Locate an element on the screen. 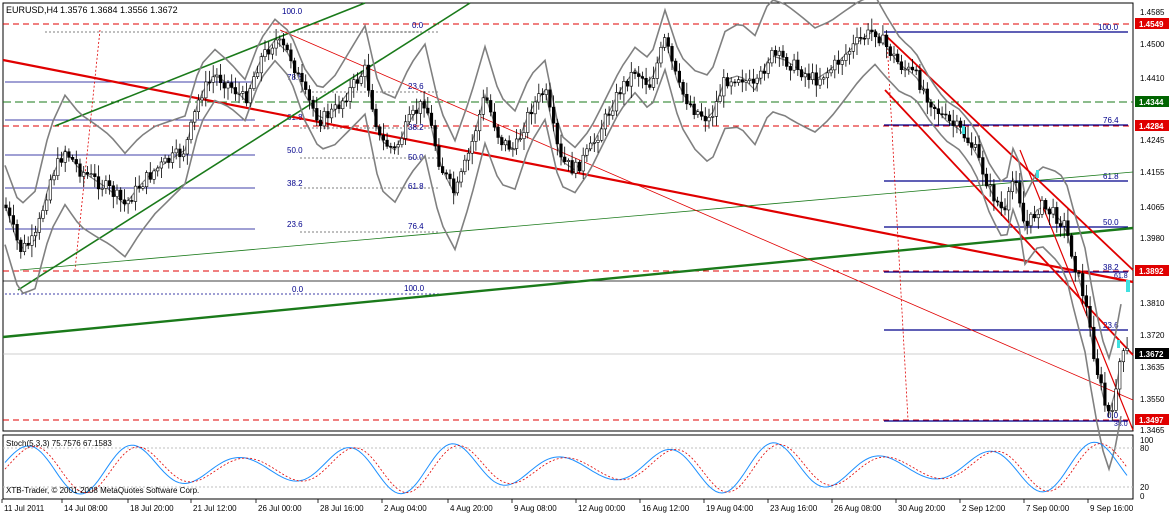 This screenshot has height=520, width=1171. fib-left-label-786: 78.6 is located at coordinates (295, 77).